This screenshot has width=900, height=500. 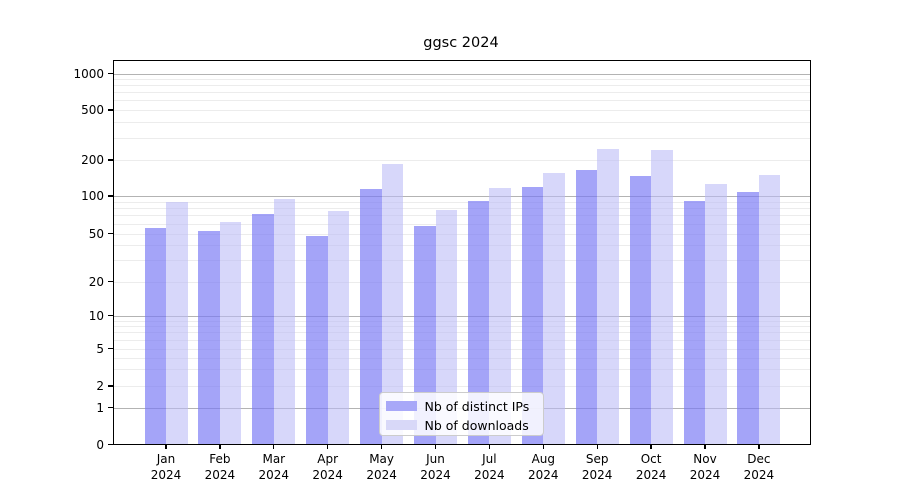 What do you see at coordinates (425, 335) in the screenshot?
I see `bar-distinct-ips-jun` at bounding box center [425, 335].